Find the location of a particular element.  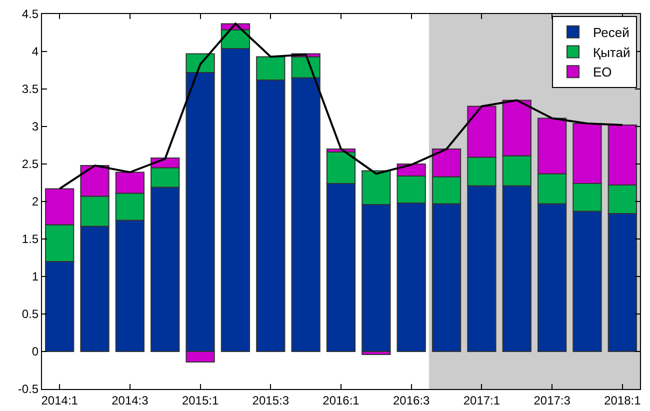

x-tick-label: 2018:1 is located at coordinates (623, 400).